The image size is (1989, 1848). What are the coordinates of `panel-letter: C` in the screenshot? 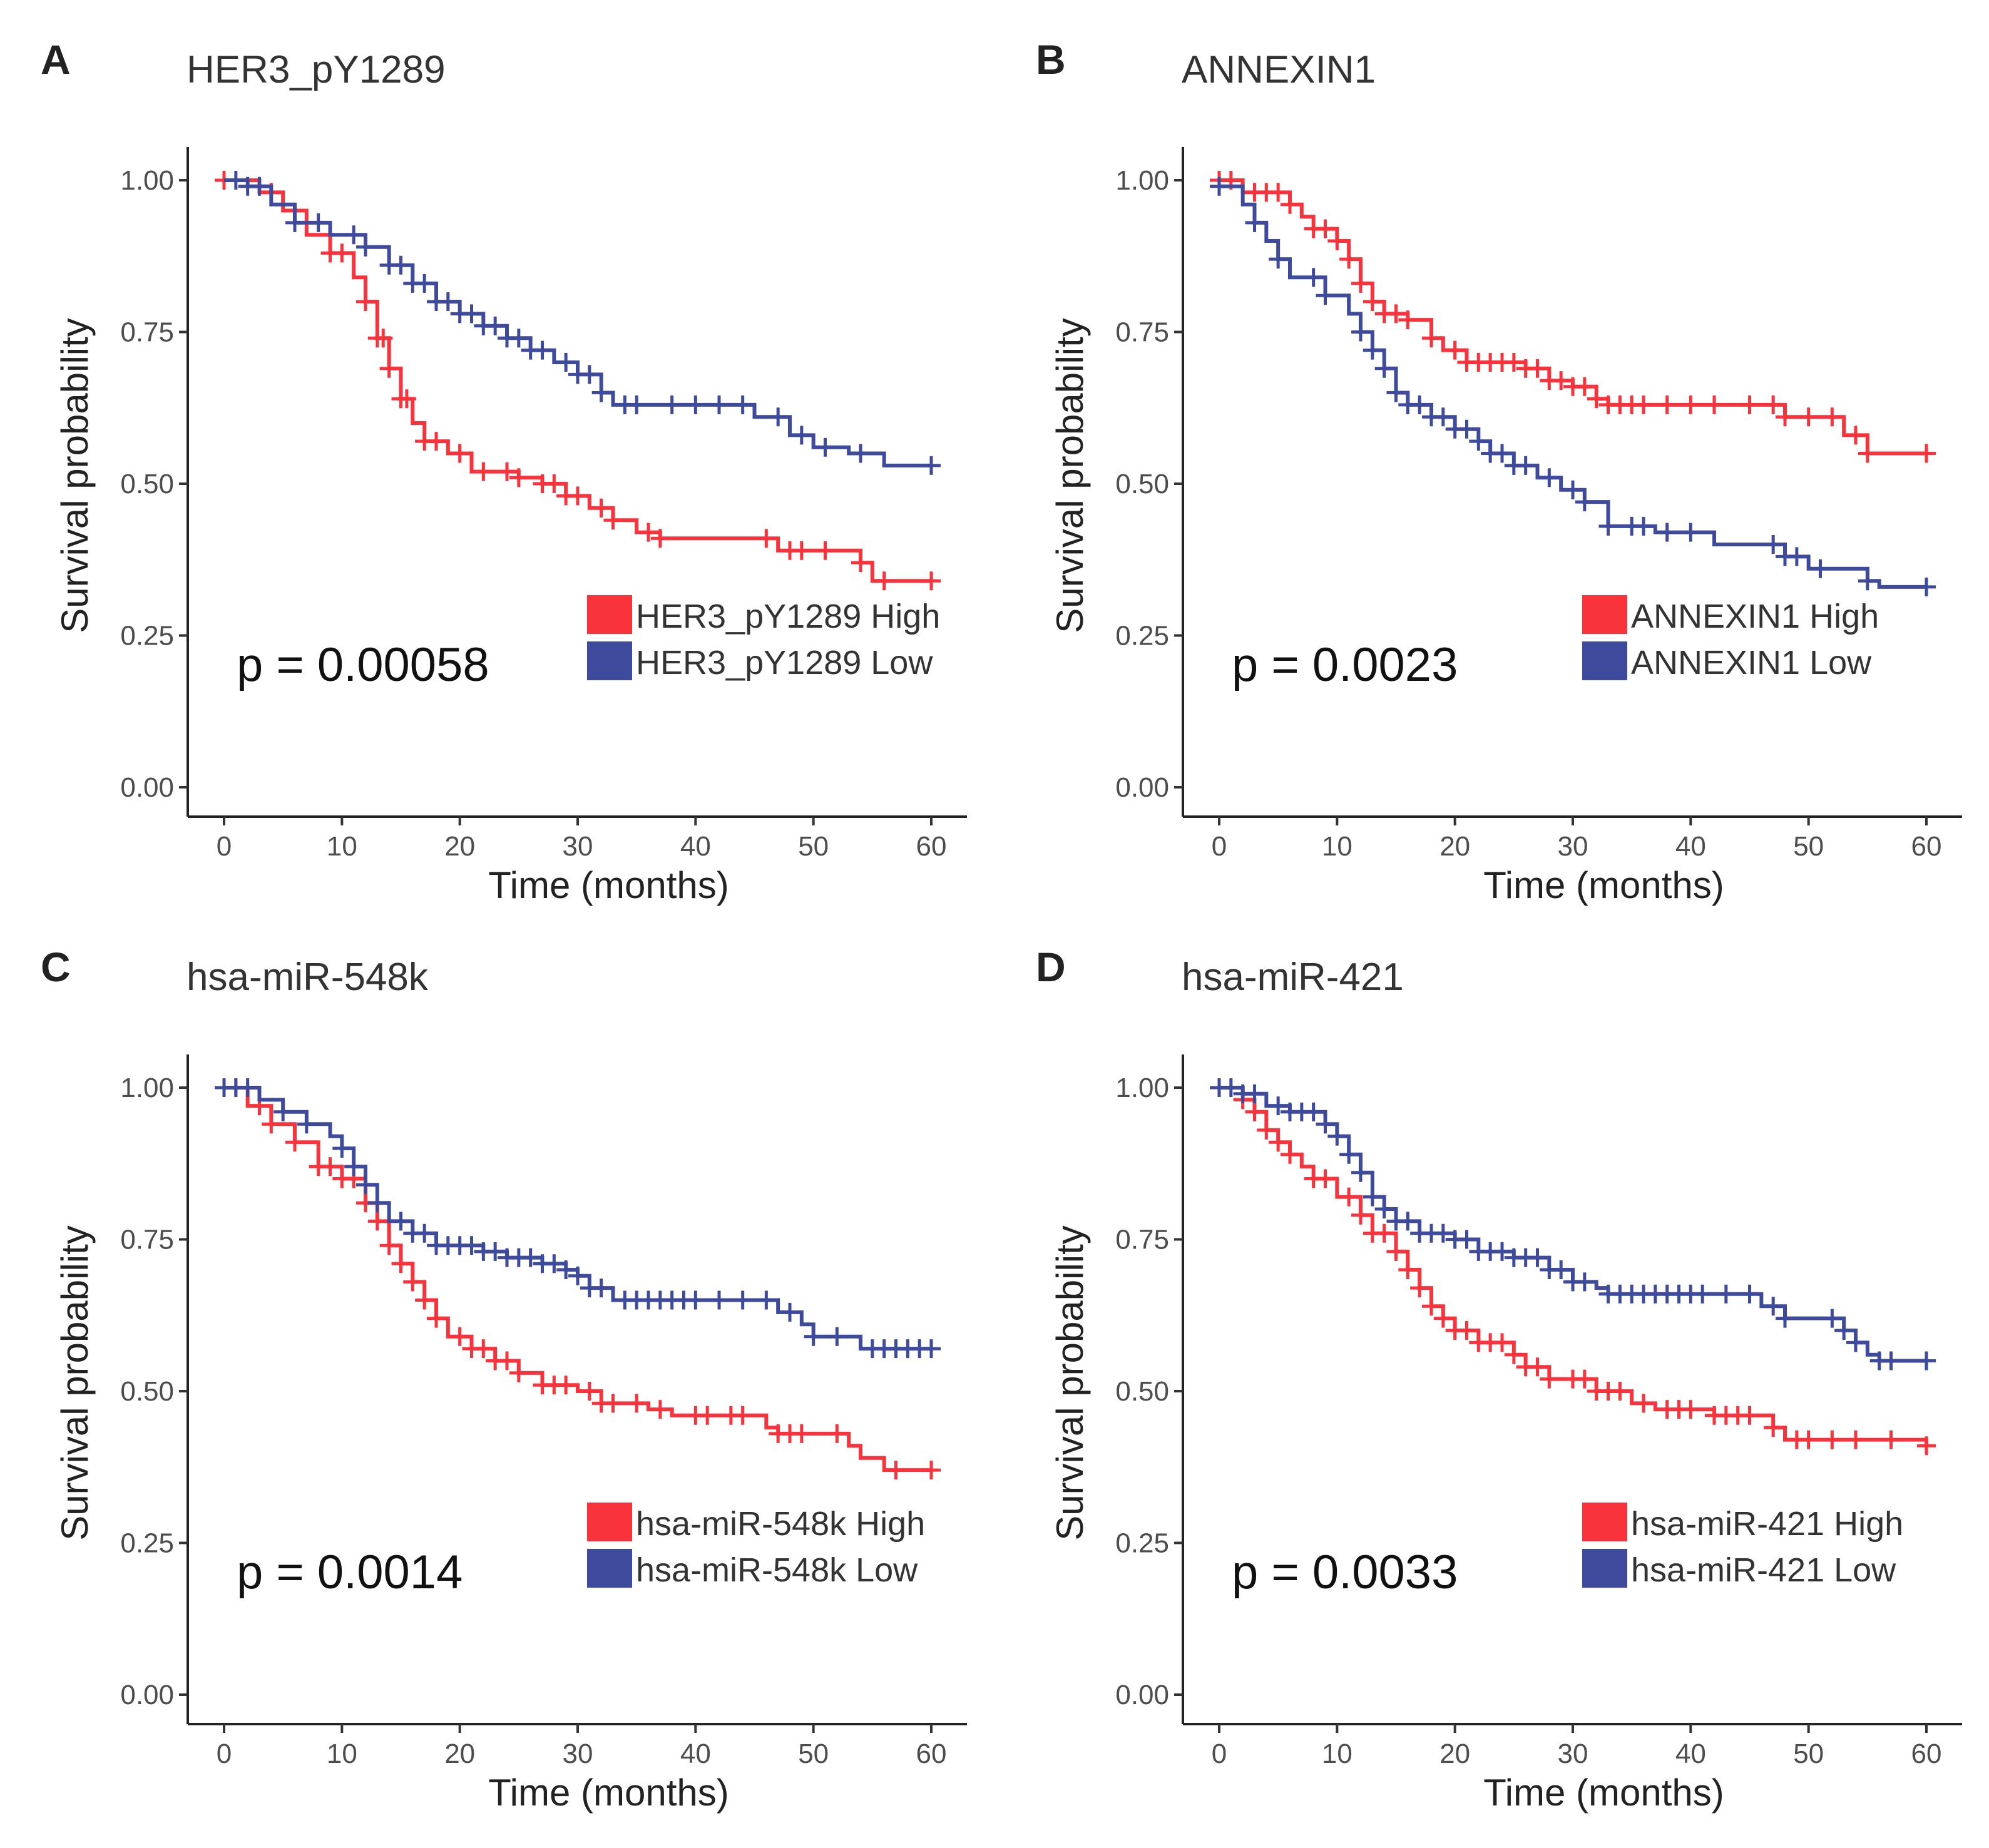 It's located at (56, 967).